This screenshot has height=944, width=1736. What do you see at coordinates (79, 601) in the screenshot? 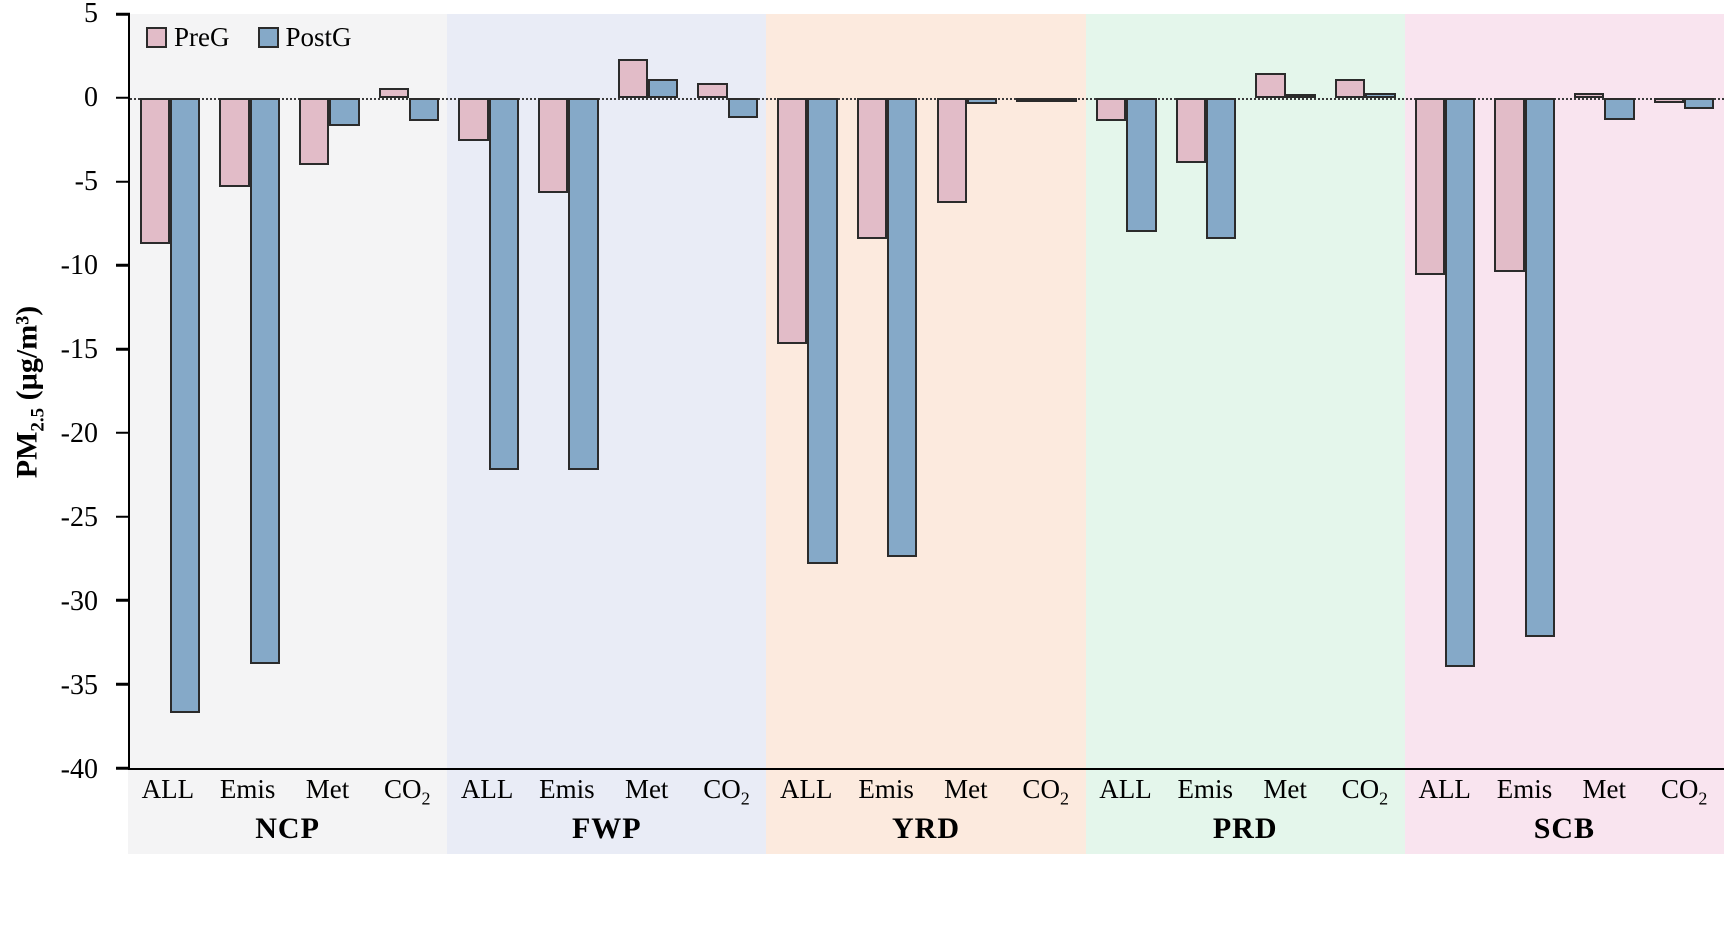
I see `y-tick-label: -30` at bounding box center [79, 601].